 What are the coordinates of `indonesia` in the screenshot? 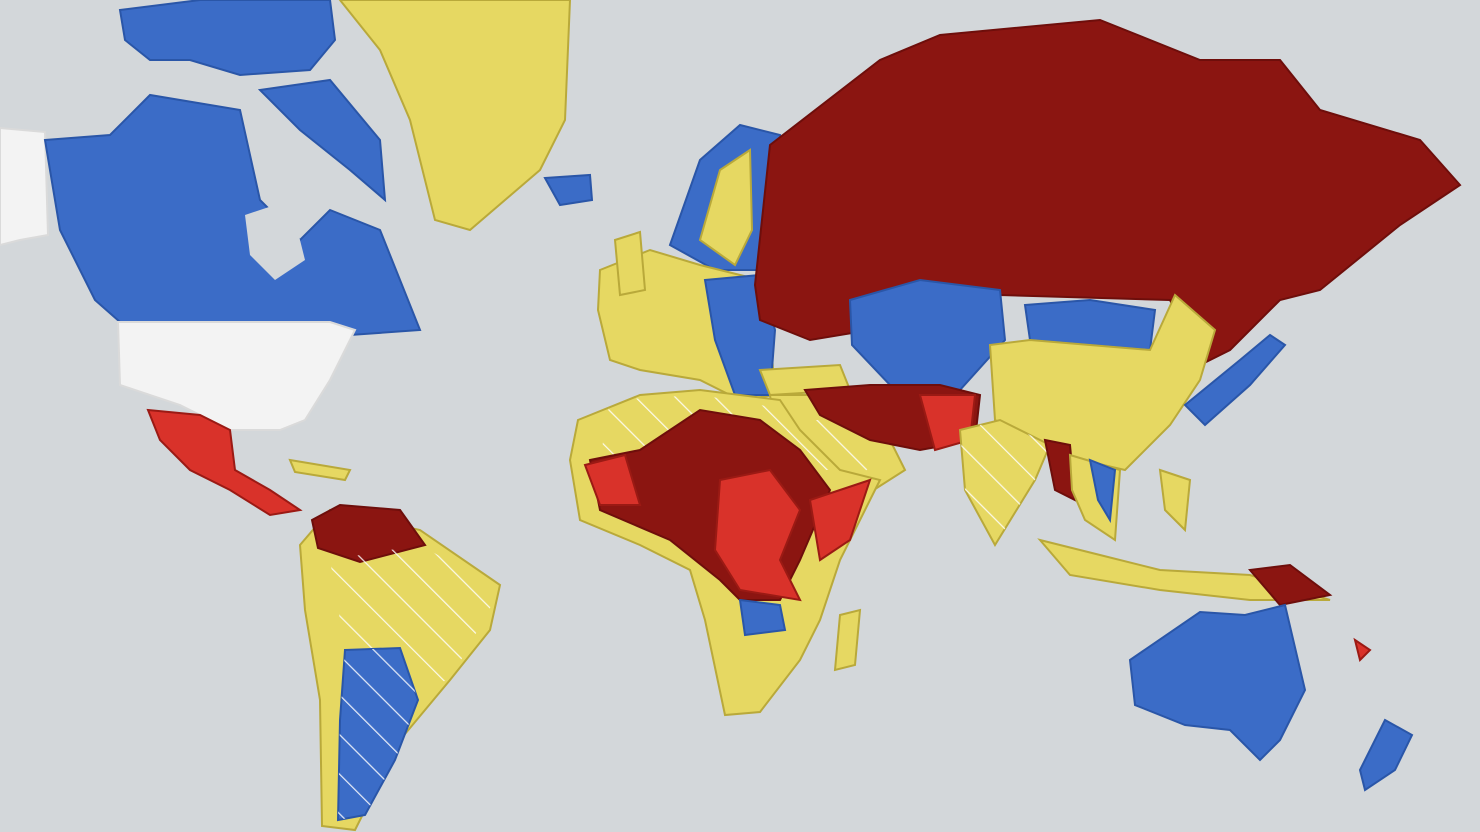 It's located at (1184, 569).